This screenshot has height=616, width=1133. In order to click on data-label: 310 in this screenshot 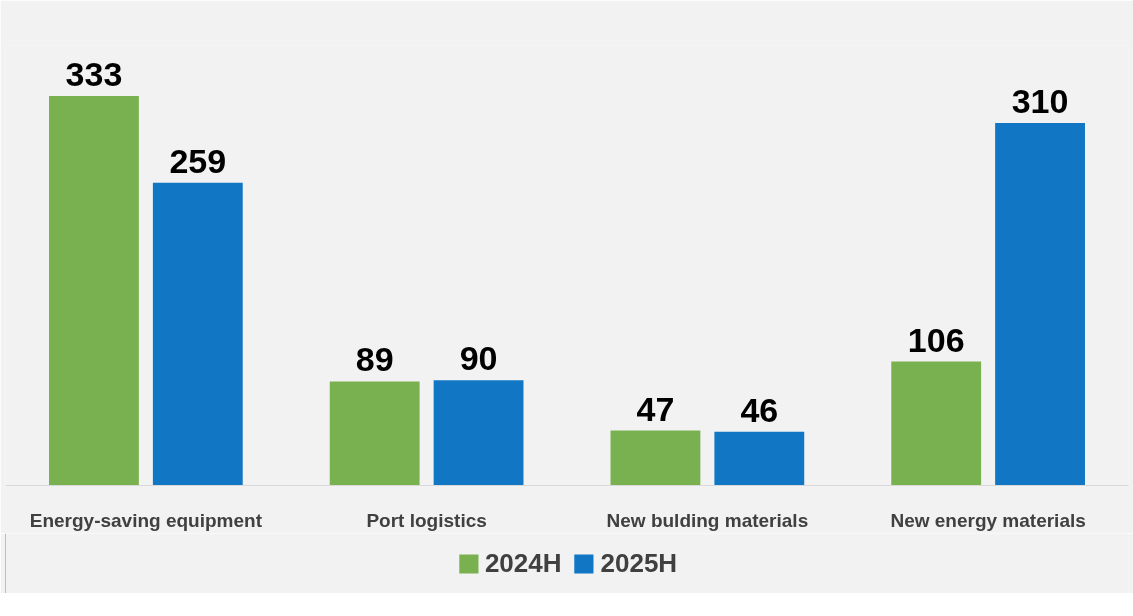, I will do `click(1040, 101)`.